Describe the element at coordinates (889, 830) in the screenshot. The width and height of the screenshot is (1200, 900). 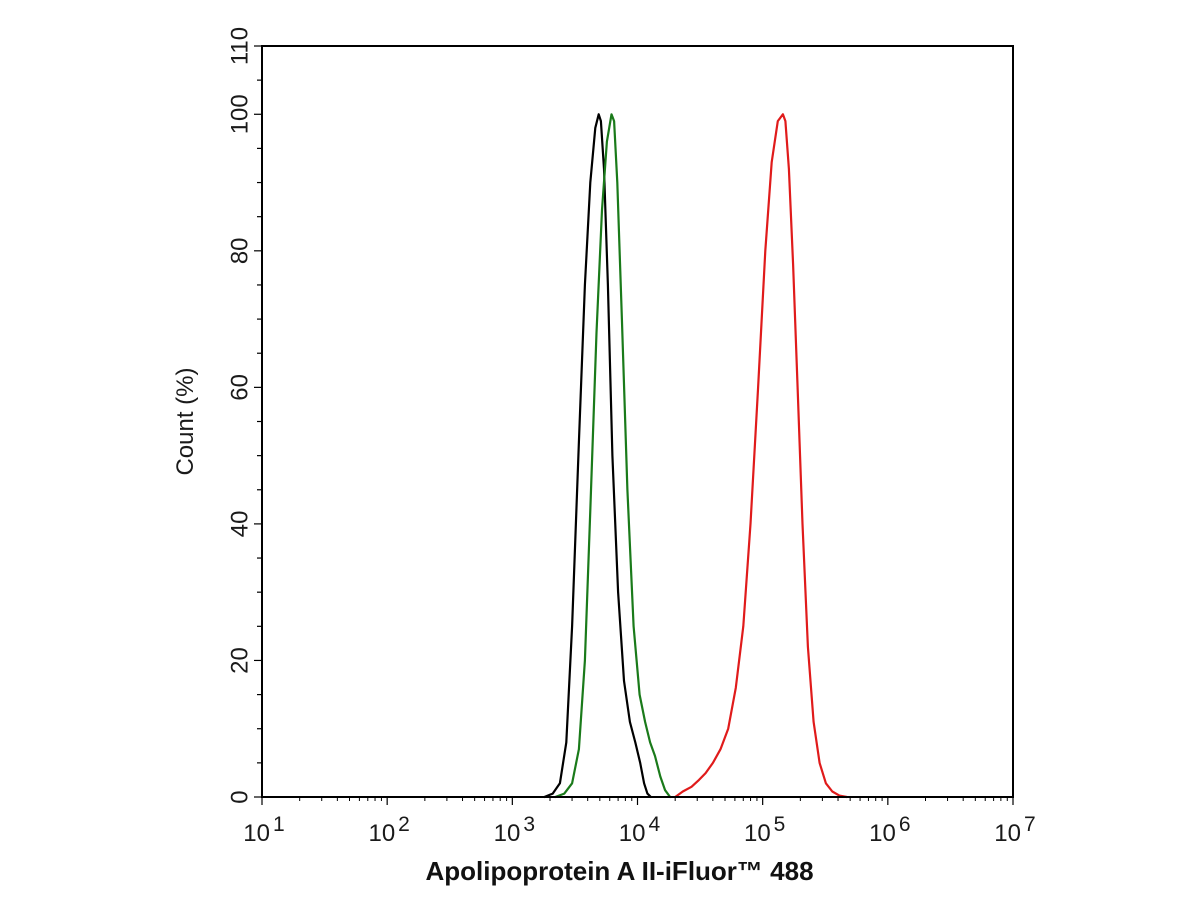
I see `x-tick-label: 10 6` at that location.